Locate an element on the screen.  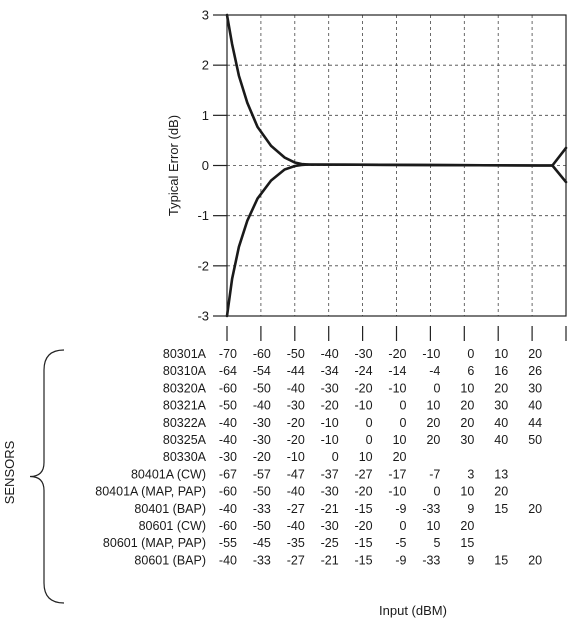
y-tick-label: 3 is located at coordinates (205, 15).